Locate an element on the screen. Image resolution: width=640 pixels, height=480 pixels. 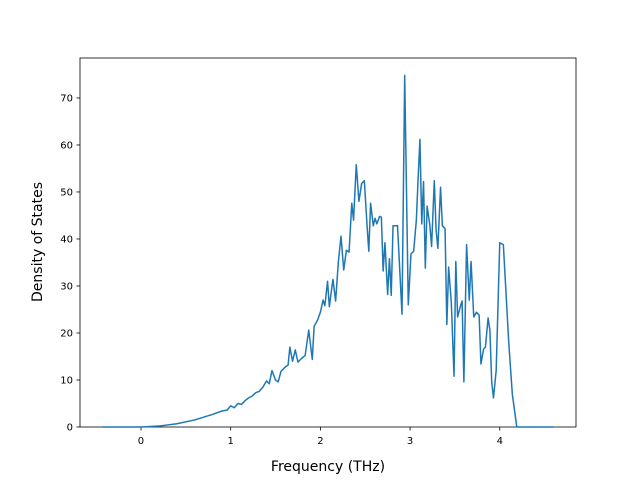
x-tick-label: 1 is located at coordinates (230, 441).